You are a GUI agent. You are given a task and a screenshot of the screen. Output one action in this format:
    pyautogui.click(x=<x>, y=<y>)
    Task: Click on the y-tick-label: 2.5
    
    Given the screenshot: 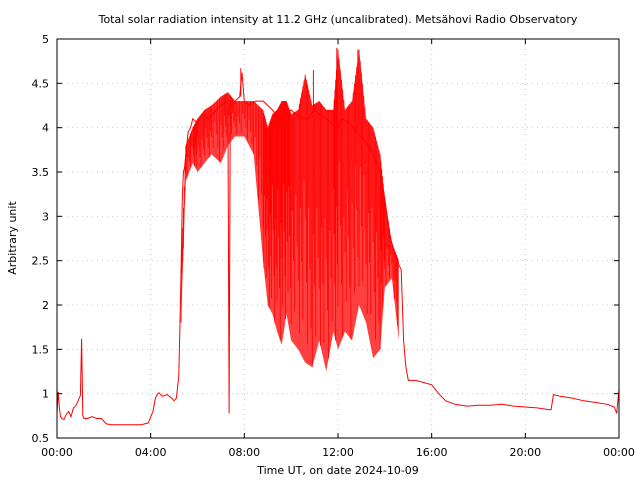 What is the action you would take?
    pyautogui.click(x=41, y=261)
    